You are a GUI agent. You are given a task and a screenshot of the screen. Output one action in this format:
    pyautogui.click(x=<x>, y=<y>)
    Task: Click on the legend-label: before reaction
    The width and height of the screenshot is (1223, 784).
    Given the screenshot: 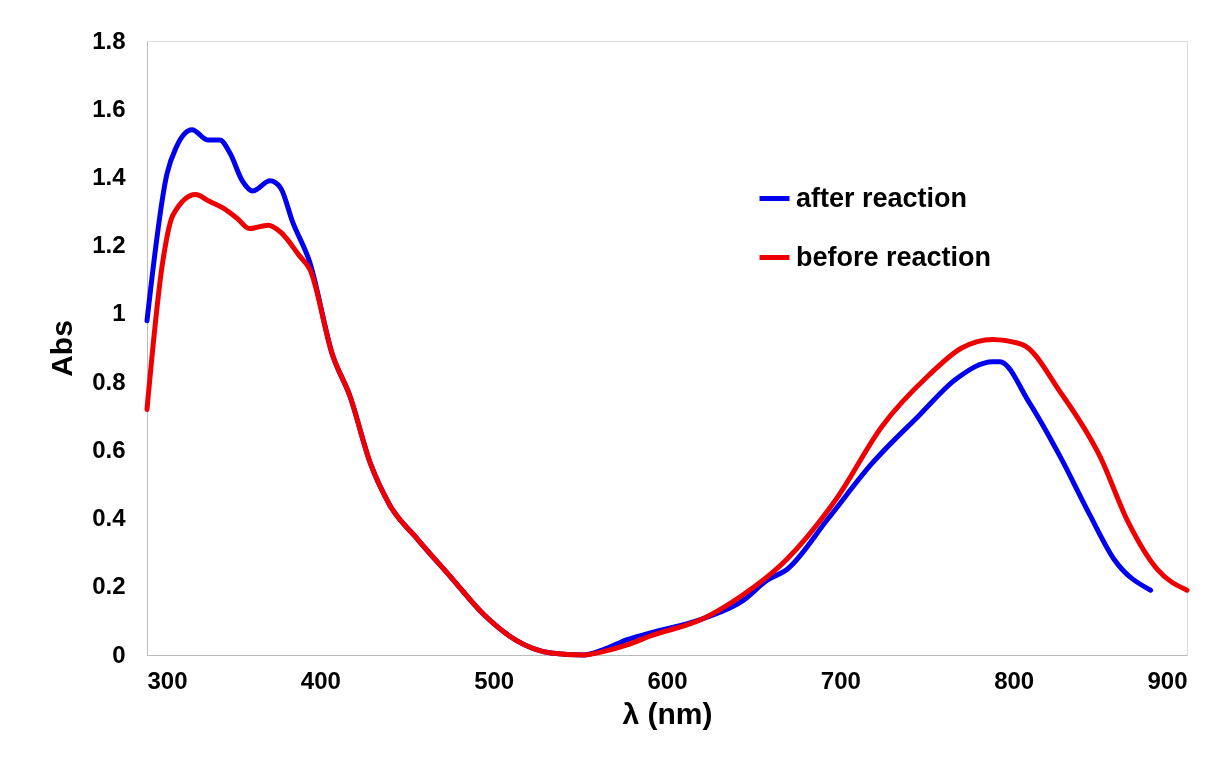 What is the action you would take?
    pyautogui.click(x=894, y=256)
    